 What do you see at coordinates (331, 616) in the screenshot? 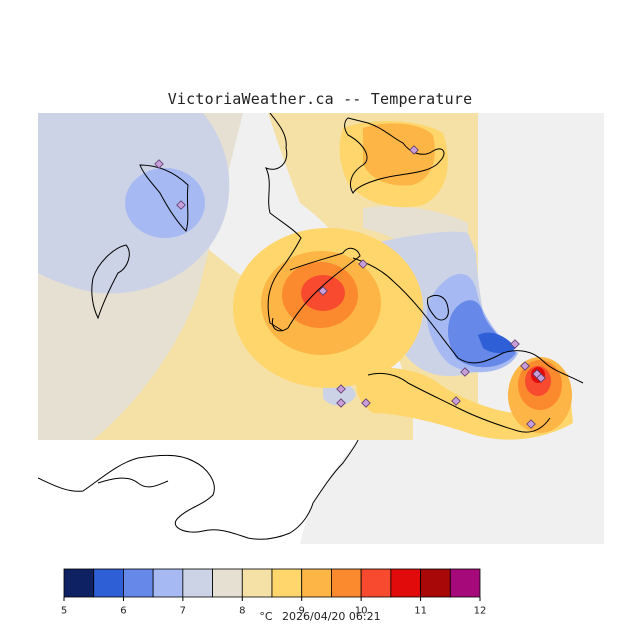
I see `timestamp: 2026/04/20 06:21` at bounding box center [331, 616].